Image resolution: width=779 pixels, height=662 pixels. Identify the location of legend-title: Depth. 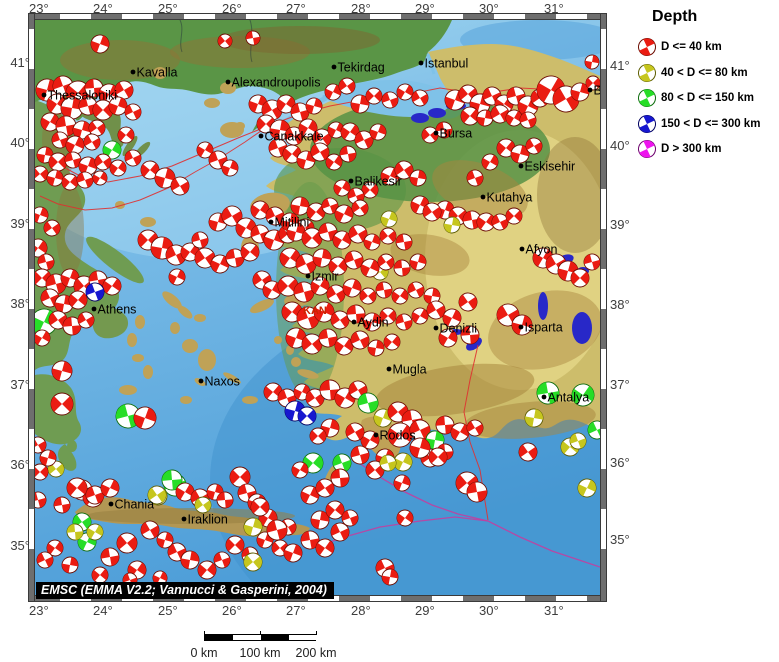
(675, 16).